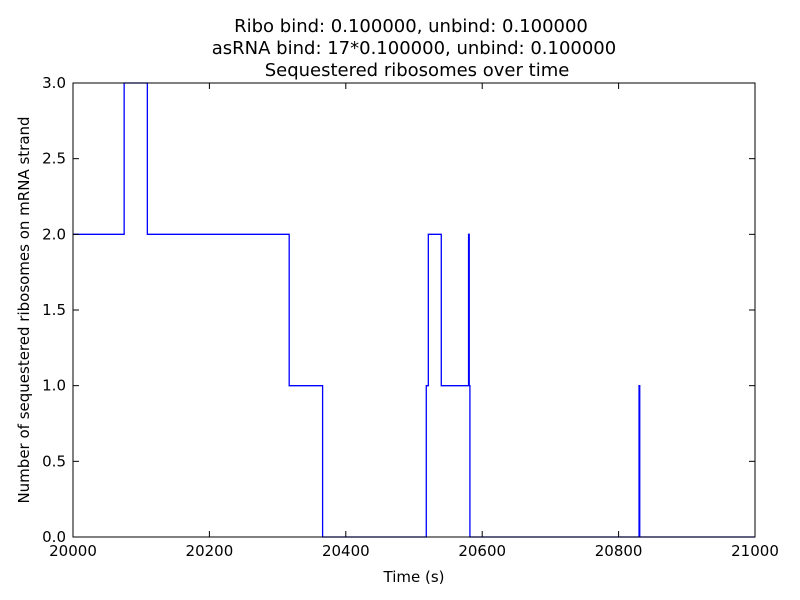 The image size is (800, 600). I want to click on x-tick-label: 20200, so click(210, 551).